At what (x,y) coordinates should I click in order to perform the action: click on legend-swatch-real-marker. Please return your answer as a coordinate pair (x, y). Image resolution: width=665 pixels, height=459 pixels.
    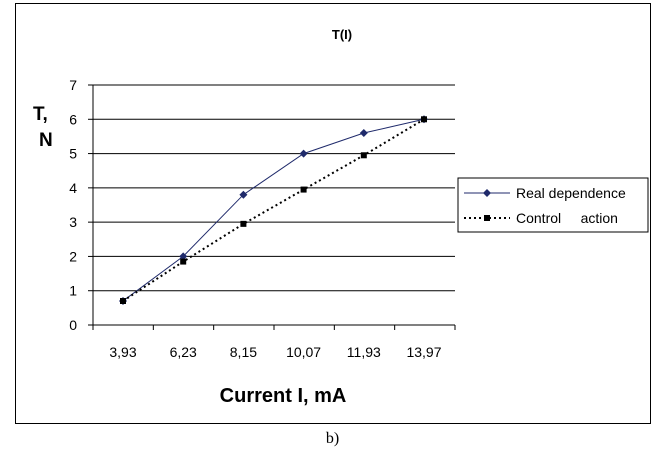
    Looking at the image, I should click on (487, 193).